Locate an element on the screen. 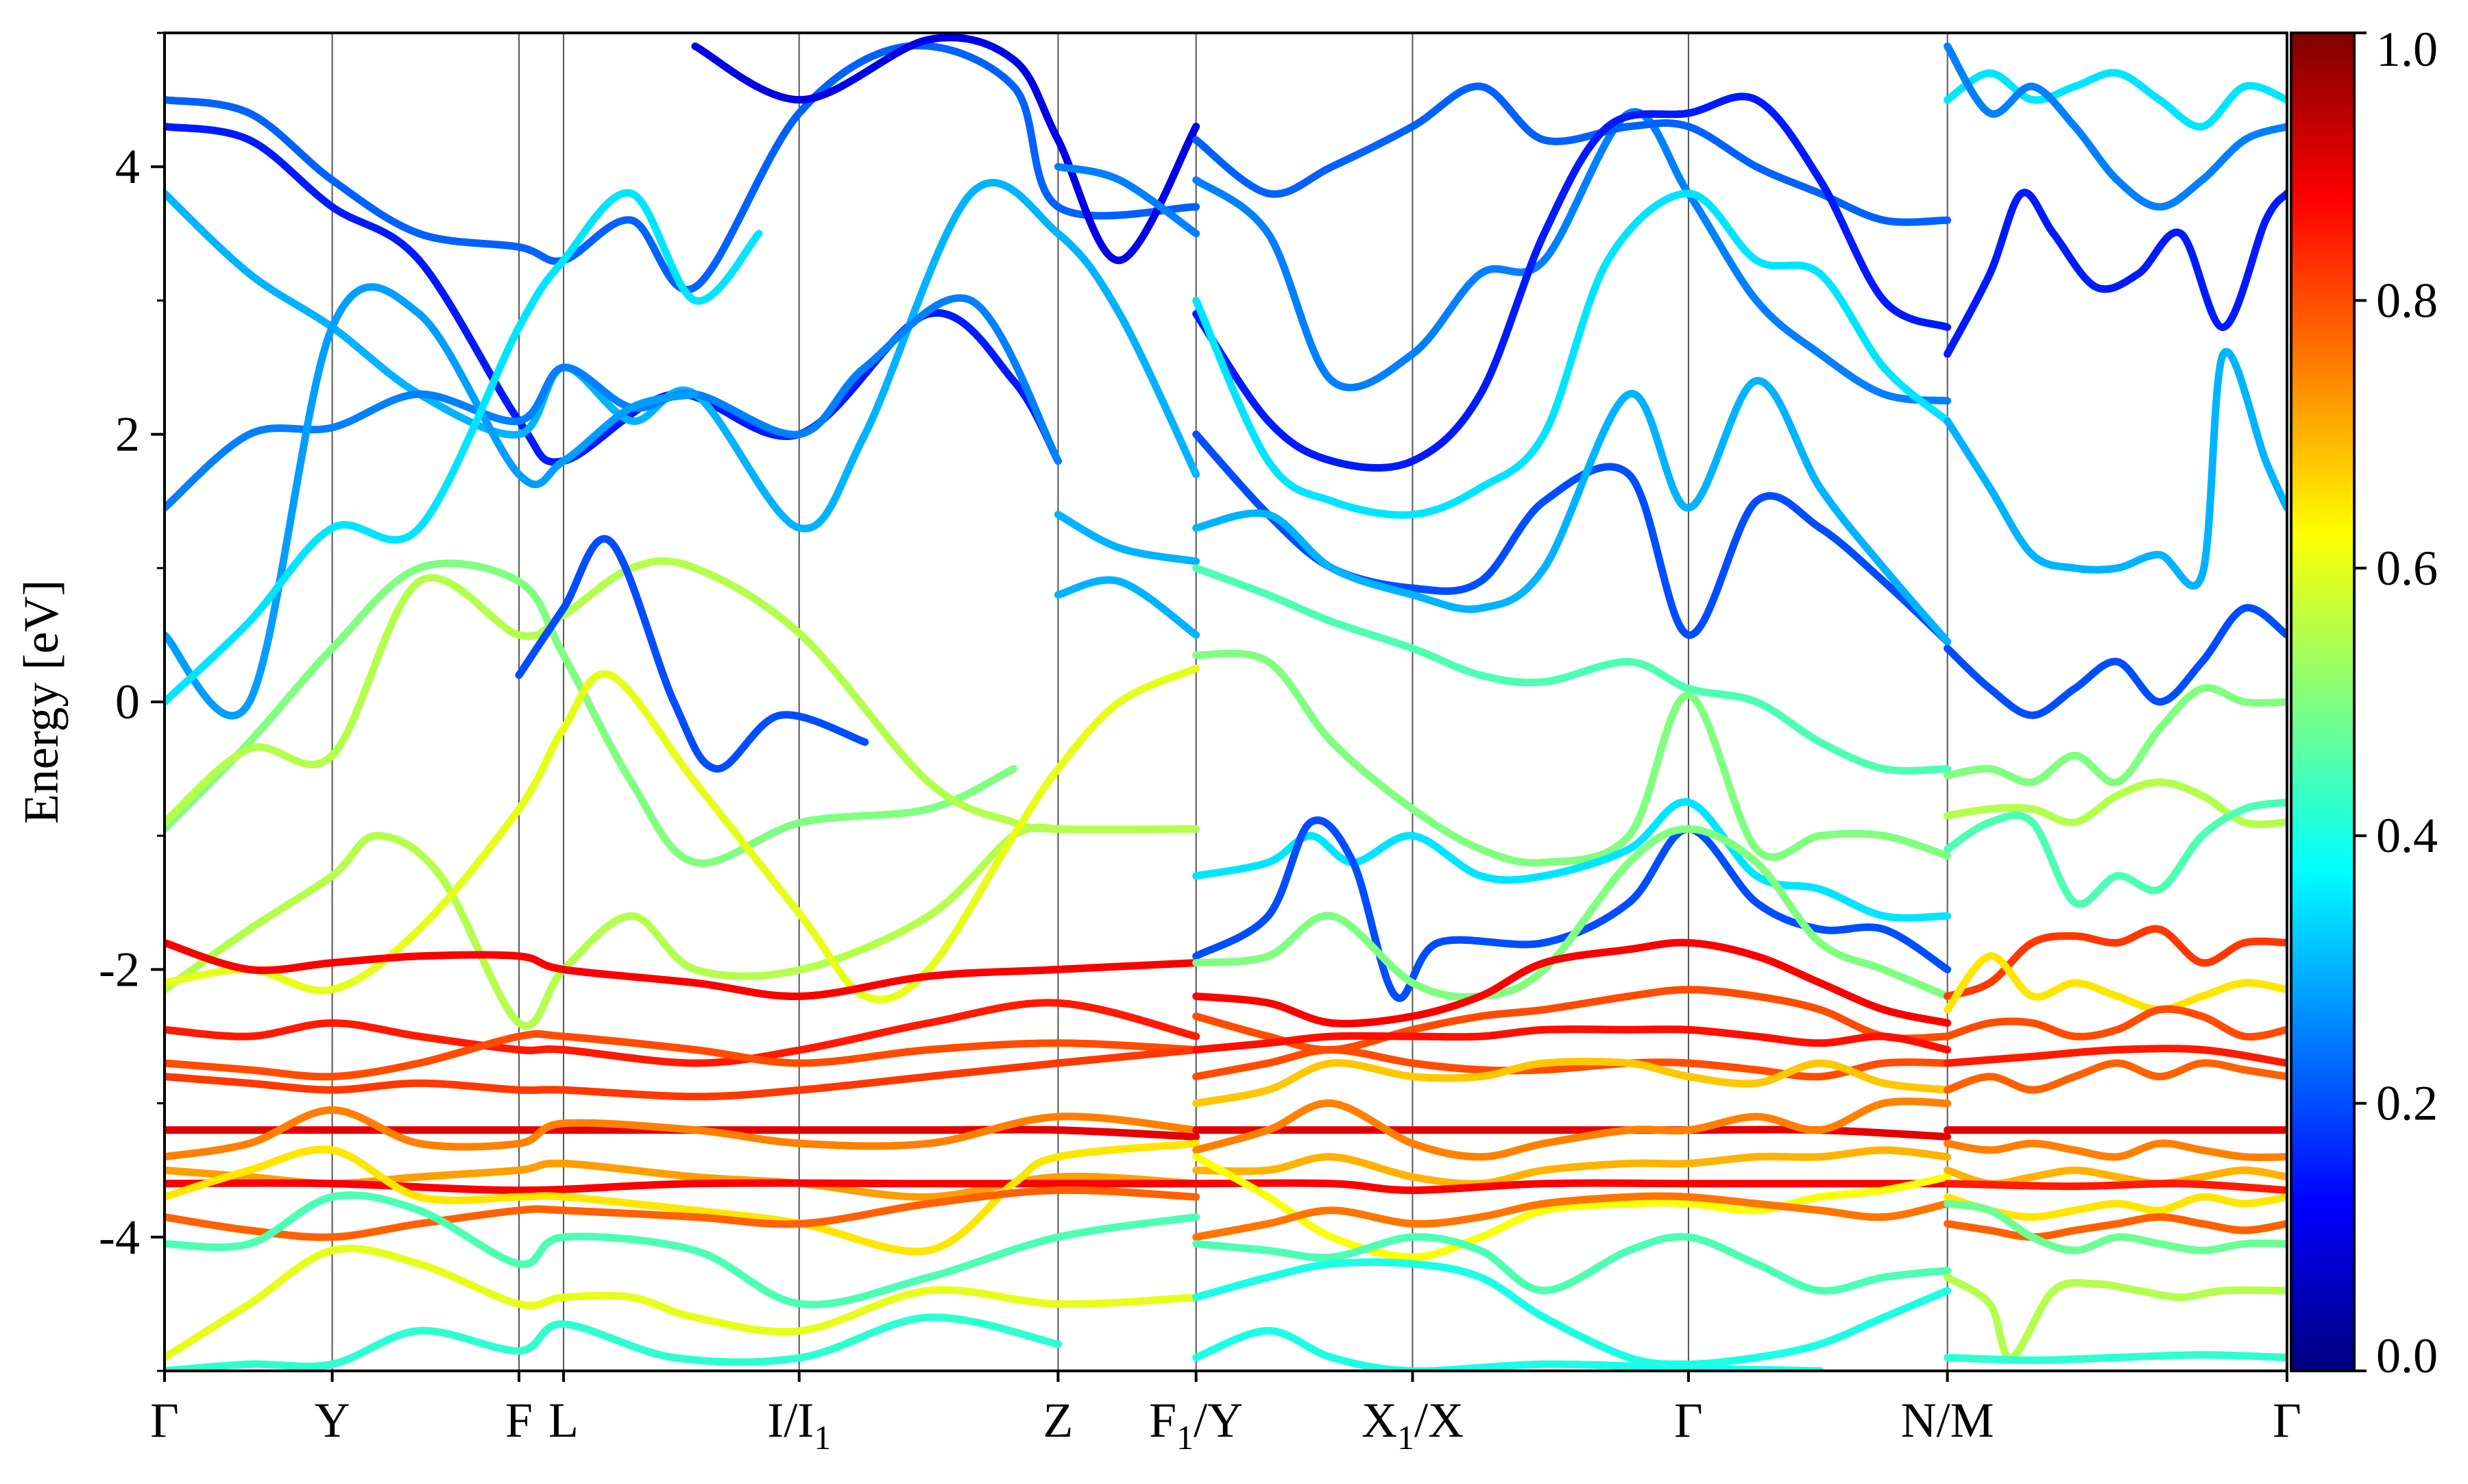 The height and width of the screenshot is (1484, 2468). y-tick-label-2: 0 is located at coordinates (128, 701).